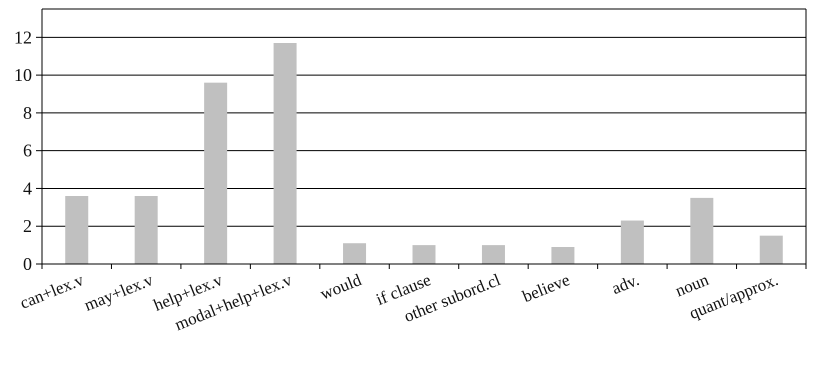  Describe the element at coordinates (692, 285) in the screenshot. I see `x-category-label: noun` at that location.